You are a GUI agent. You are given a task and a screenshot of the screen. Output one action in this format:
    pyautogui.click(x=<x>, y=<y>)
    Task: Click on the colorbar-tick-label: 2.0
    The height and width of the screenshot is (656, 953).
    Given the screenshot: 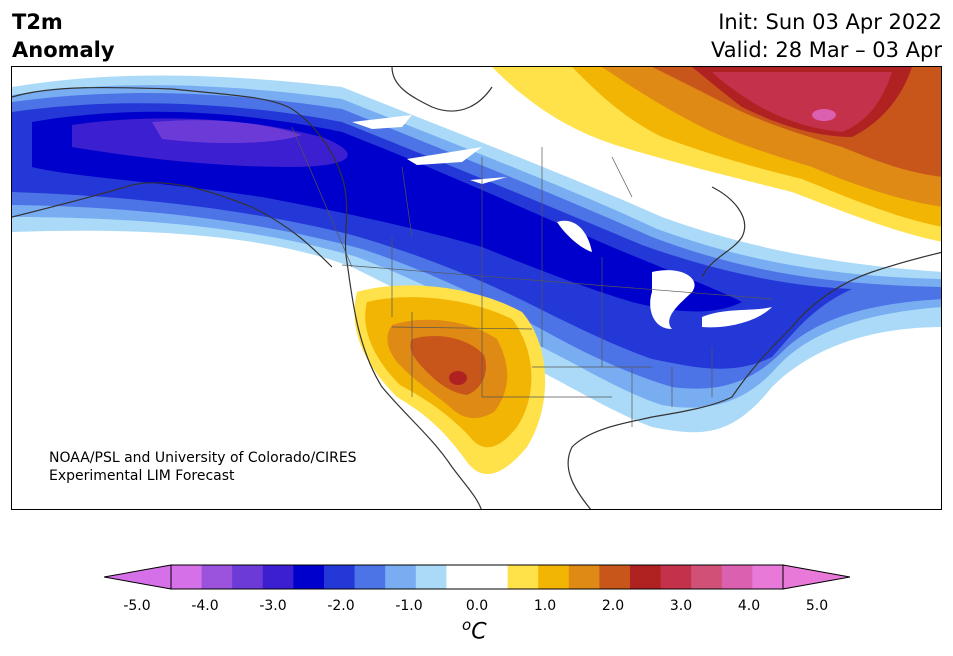 What is the action you would take?
    pyautogui.click(x=613, y=606)
    